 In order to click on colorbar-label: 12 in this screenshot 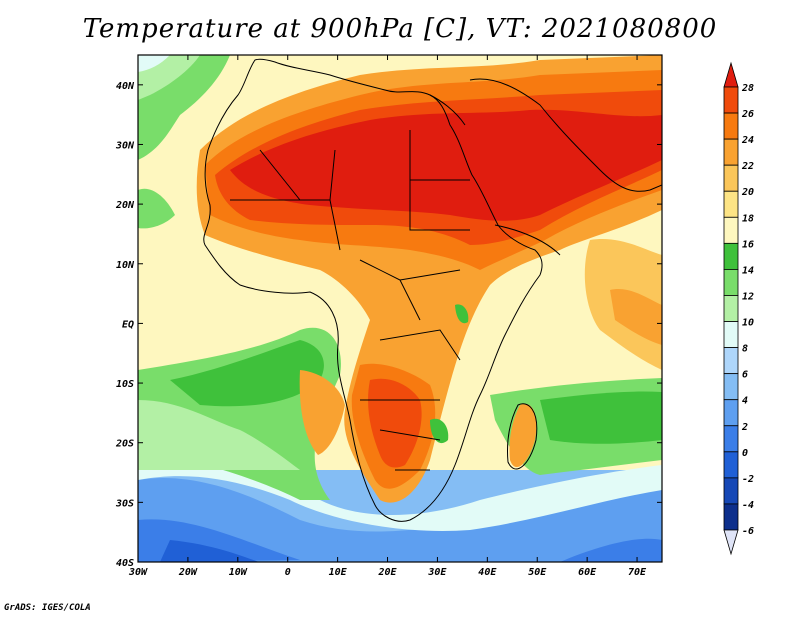, I will do `click(748, 296)`.